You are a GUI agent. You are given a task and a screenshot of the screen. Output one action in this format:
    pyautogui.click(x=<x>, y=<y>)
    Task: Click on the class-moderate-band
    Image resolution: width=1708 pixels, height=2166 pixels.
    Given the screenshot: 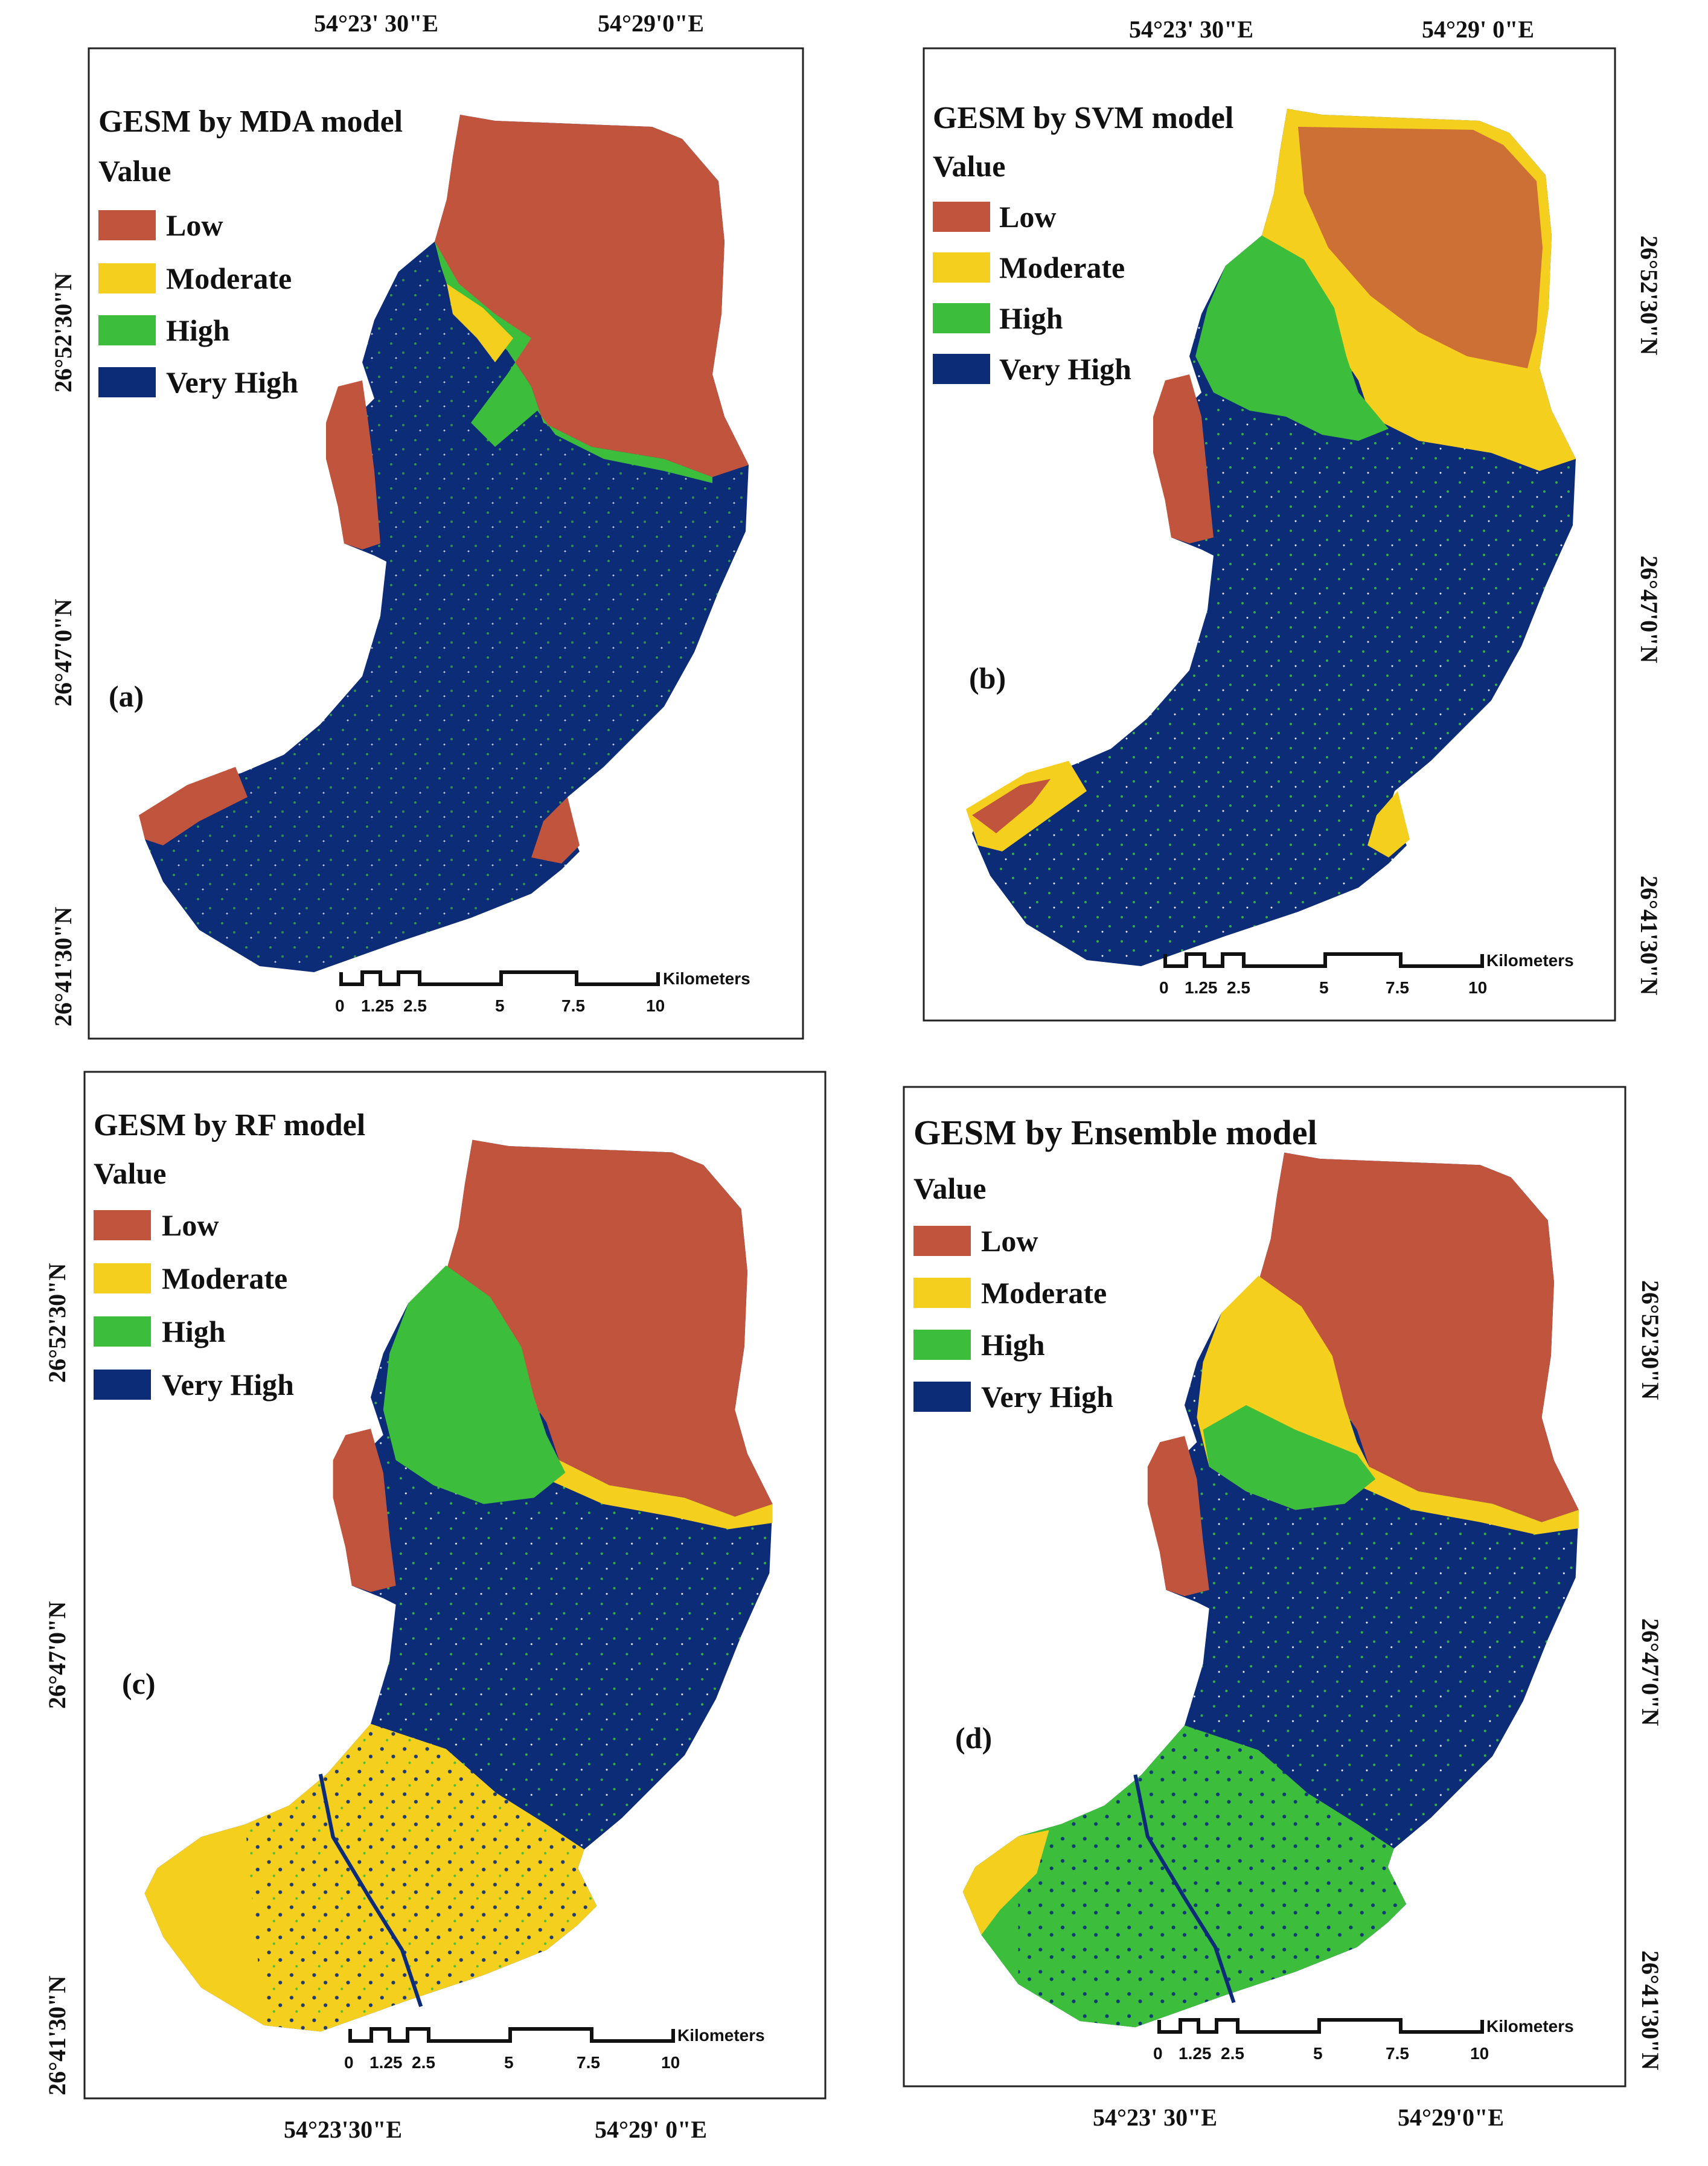 What is the action you would take?
    pyautogui.click(x=480, y=323)
    